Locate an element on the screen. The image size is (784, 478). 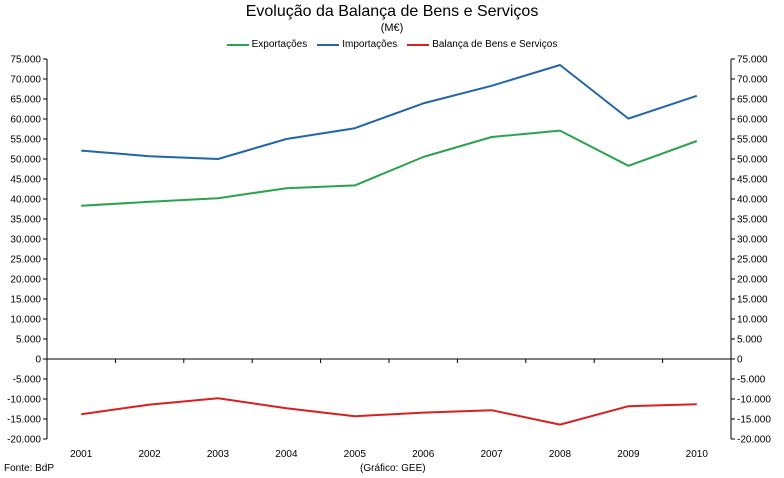
y-tick-label-right: 70.000 is located at coordinates (752, 80).